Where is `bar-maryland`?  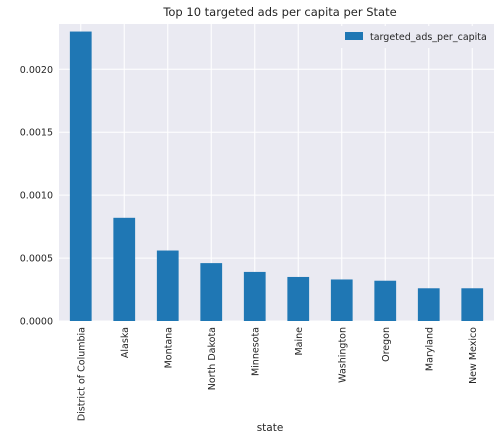
bar-maryland is located at coordinates (428, 304).